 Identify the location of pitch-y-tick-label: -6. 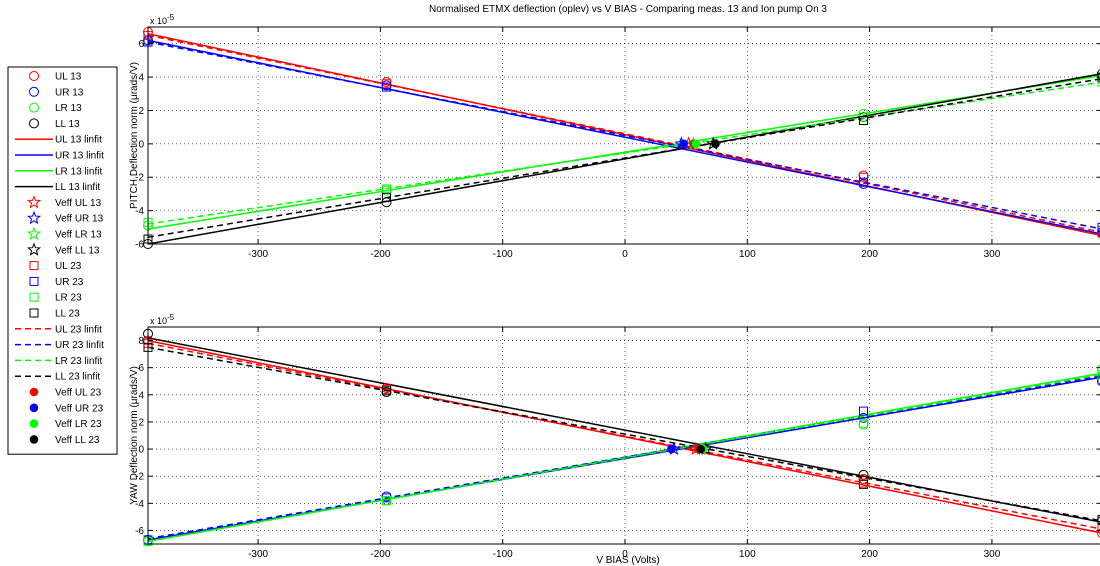
(139, 245).